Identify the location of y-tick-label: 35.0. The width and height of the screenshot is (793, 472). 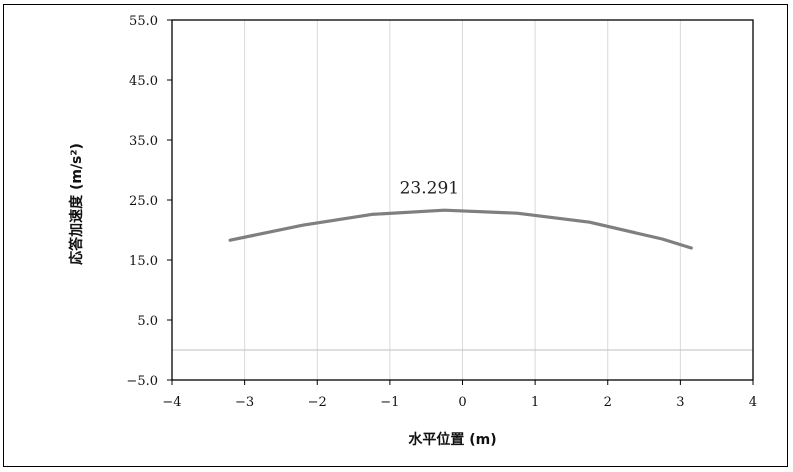
(143, 141).